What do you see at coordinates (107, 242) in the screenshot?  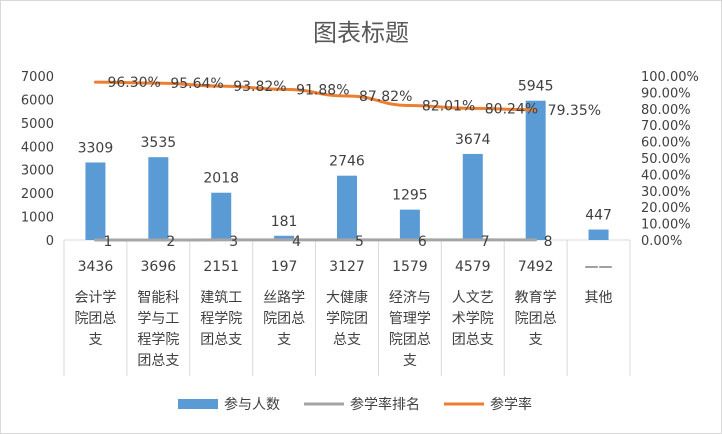 I see `line-data-label: 1` at bounding box center [107, 242].